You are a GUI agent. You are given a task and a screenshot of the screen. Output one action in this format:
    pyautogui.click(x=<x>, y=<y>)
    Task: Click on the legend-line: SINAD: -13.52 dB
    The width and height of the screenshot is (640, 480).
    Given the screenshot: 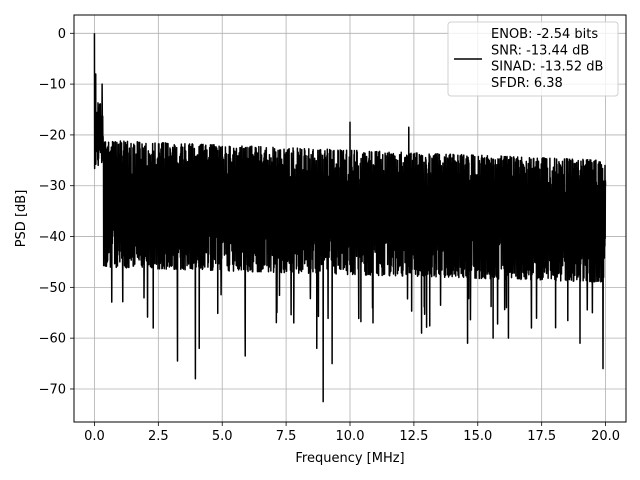 What is the action you would take?
    pyautogui.click(x=547, y=67)
    